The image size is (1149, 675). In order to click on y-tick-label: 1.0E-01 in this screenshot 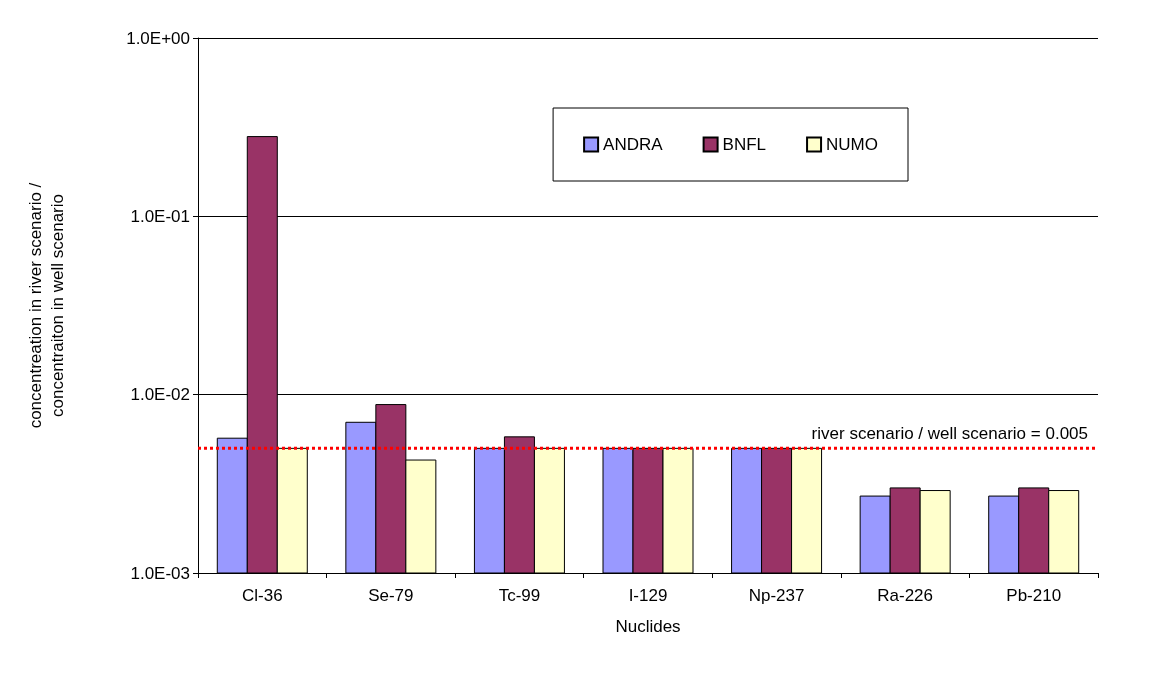, I will do `click(160, 216)`.